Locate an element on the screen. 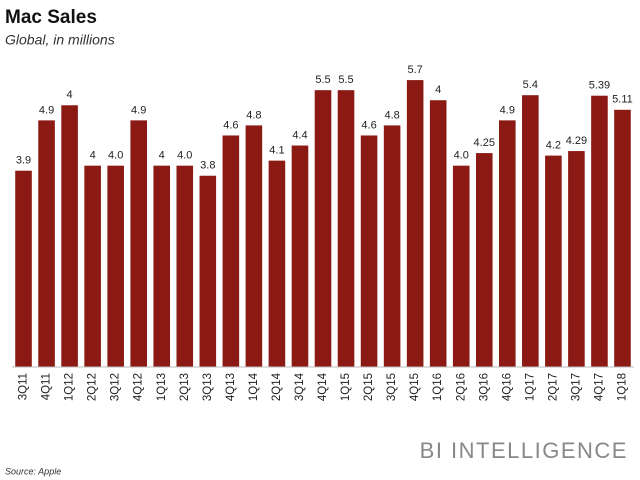 This screenshot has height=480, width=640. x-tick-label: 3Q17 is located at coordinates (576, 387).